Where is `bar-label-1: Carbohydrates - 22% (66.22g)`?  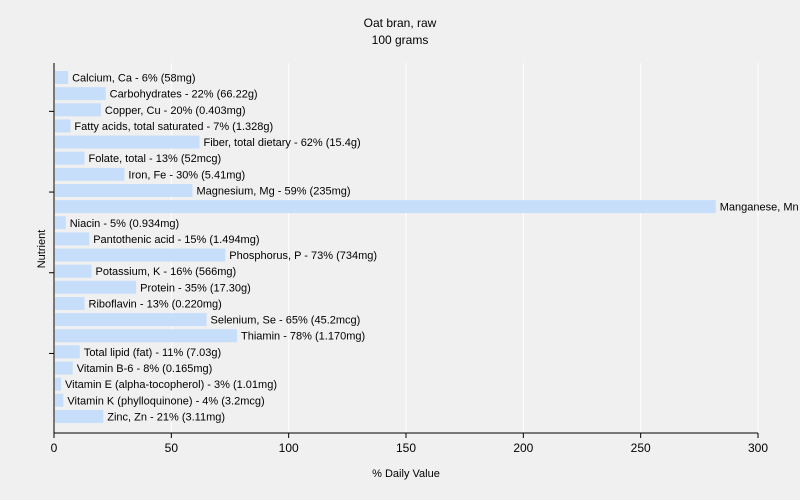 bar-label-1: Carbohydrates - 22% (66.22g) is located at coordinates (184, 95).